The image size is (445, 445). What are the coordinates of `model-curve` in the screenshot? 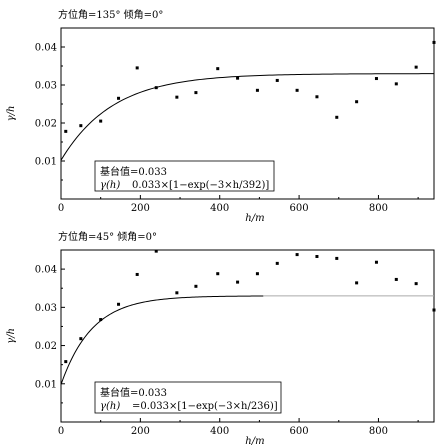 It's located at (162, 340).